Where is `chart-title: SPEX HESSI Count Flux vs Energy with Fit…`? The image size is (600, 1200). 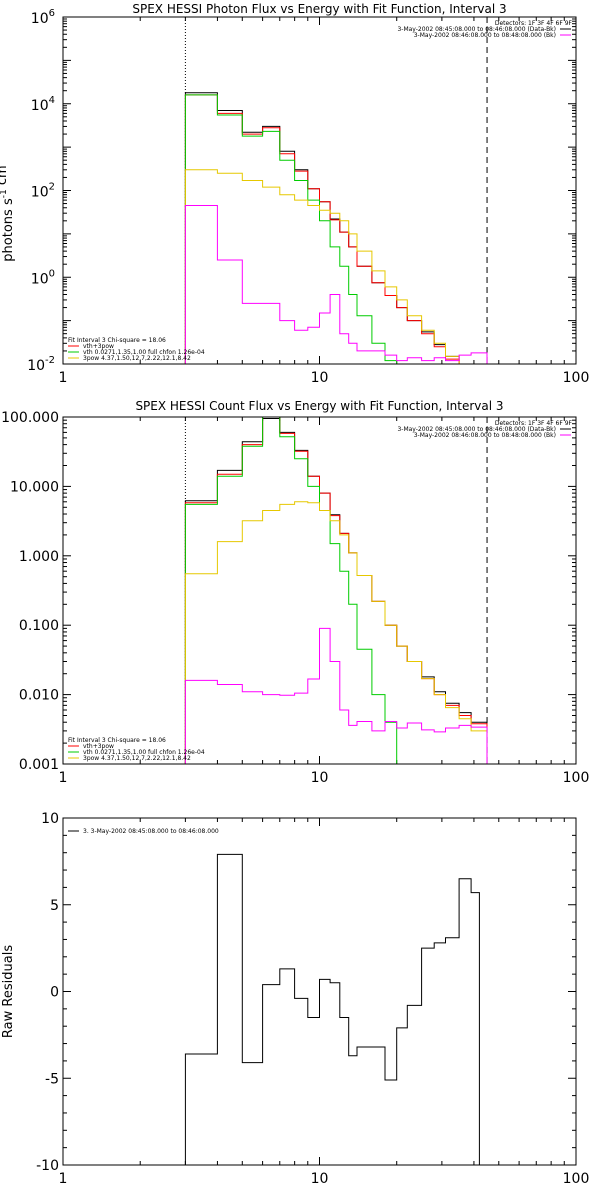
chart-title: SPEX HESSI Count Flux vs Energy with Fit… is located at coordinates (319, 406).